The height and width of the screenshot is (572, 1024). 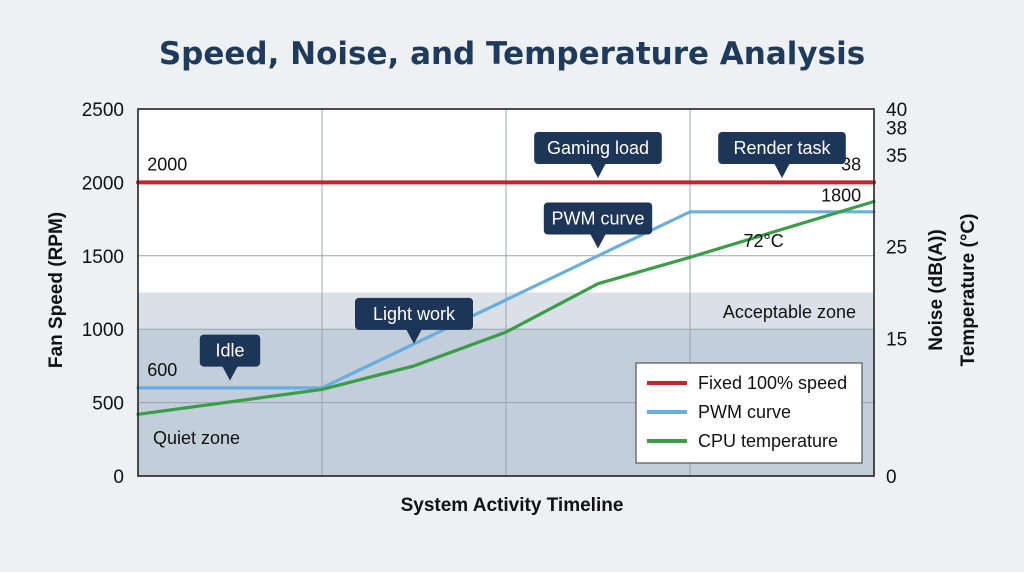 What do you see at coordinates (772, 383) in the screenshot?
I see `legend-label: Fixed 100% speed` at bounding box center [772, 383].